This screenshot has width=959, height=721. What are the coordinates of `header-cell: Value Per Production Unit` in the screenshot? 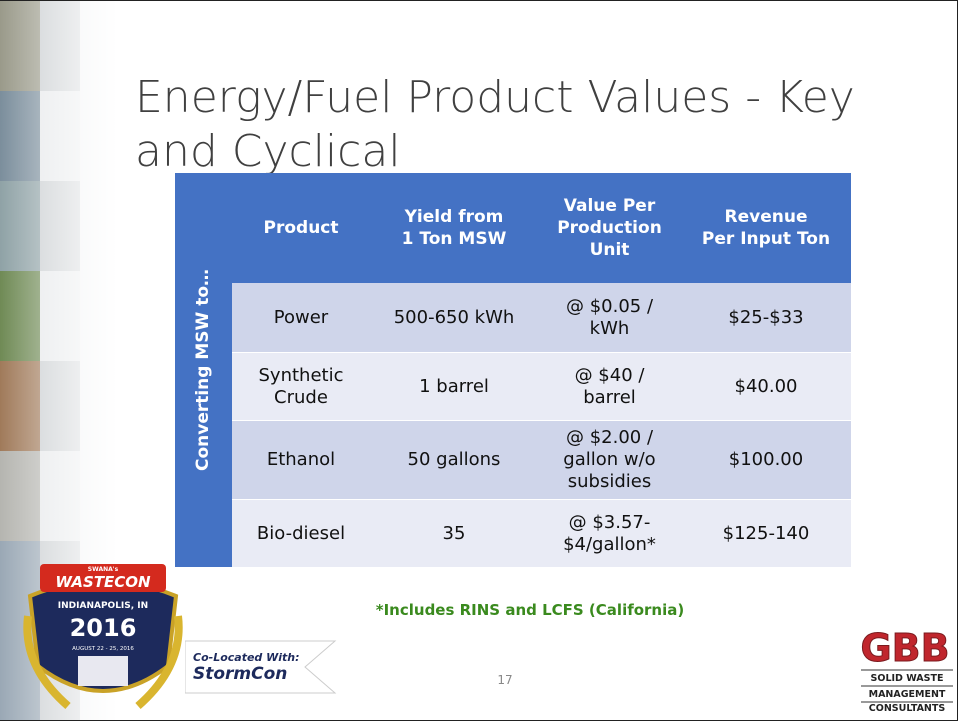 It's located at (609, 228).